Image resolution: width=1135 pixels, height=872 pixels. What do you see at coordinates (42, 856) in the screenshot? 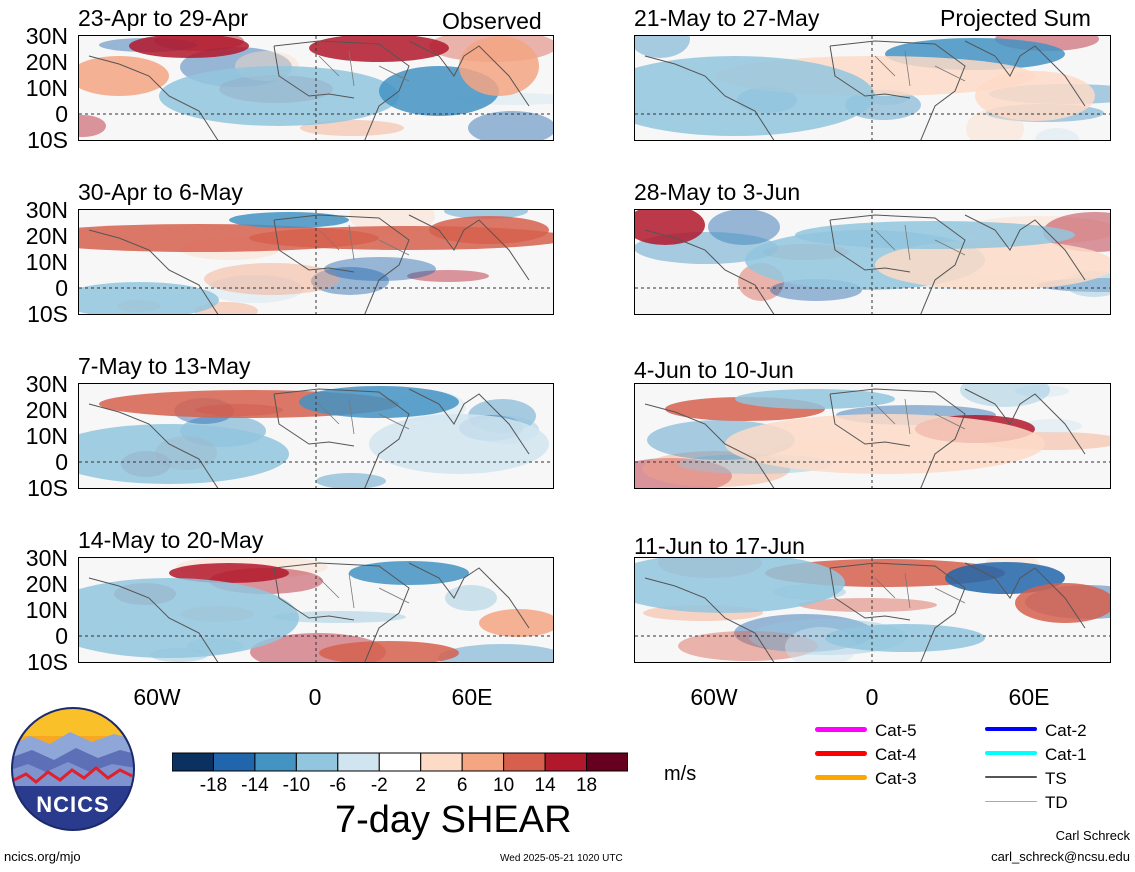
I see `footer-url: ncics.org/mjo` at bounding box center [42, 856].